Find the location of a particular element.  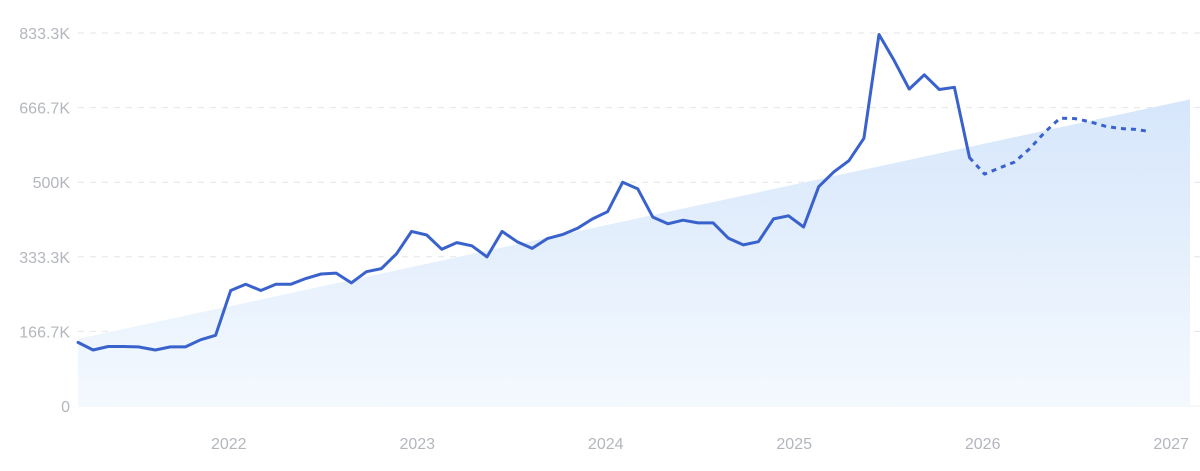

x-tick-label: 2025 is located at coordinates (794, 444).